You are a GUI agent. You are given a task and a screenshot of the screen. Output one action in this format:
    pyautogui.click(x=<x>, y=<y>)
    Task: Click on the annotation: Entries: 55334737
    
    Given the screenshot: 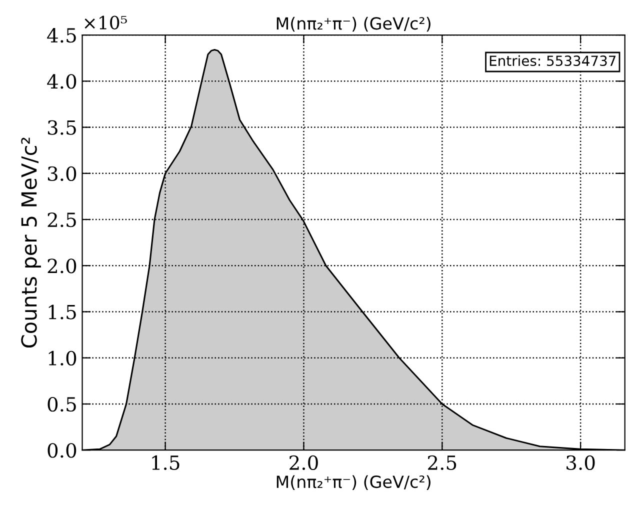 What is the action you would take?
    pyautogui.click(x=553, y=60)
    